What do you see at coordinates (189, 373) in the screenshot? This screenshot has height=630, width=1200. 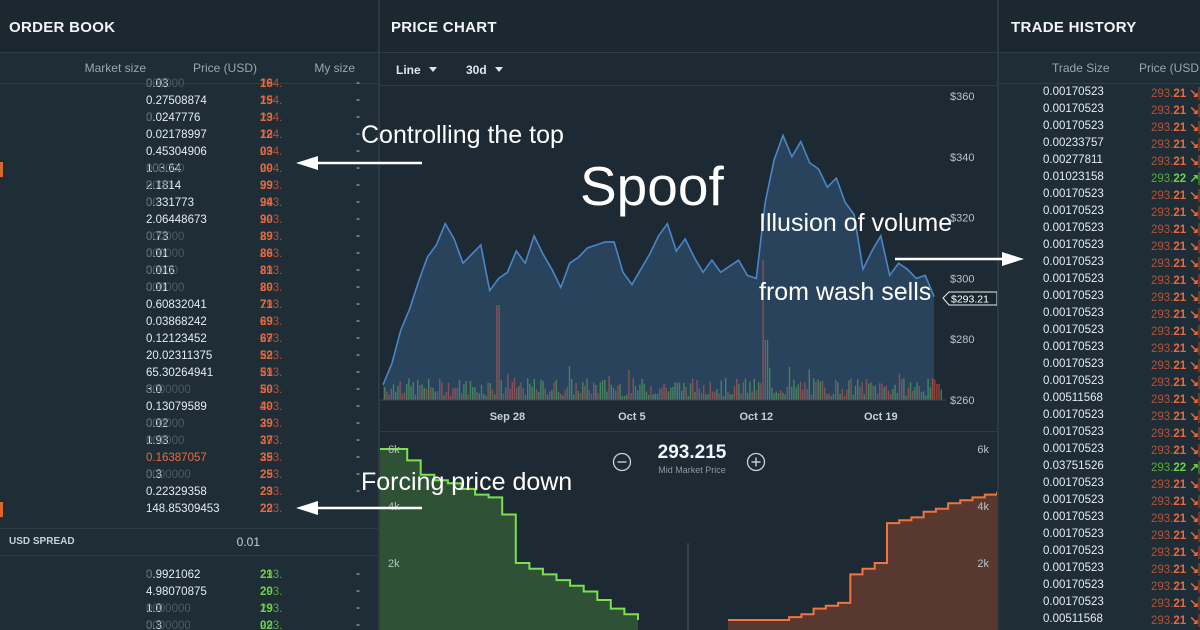 I see `ask-row: 65.30264941 293. 51 -` at bounding box center [189, 373].